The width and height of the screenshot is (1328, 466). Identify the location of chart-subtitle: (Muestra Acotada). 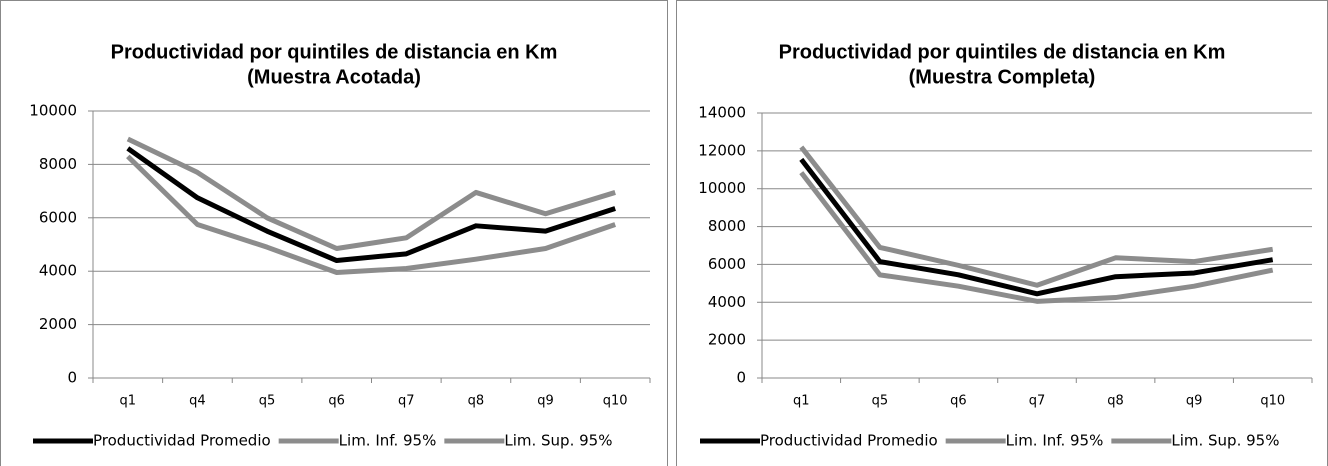
(334, 77).